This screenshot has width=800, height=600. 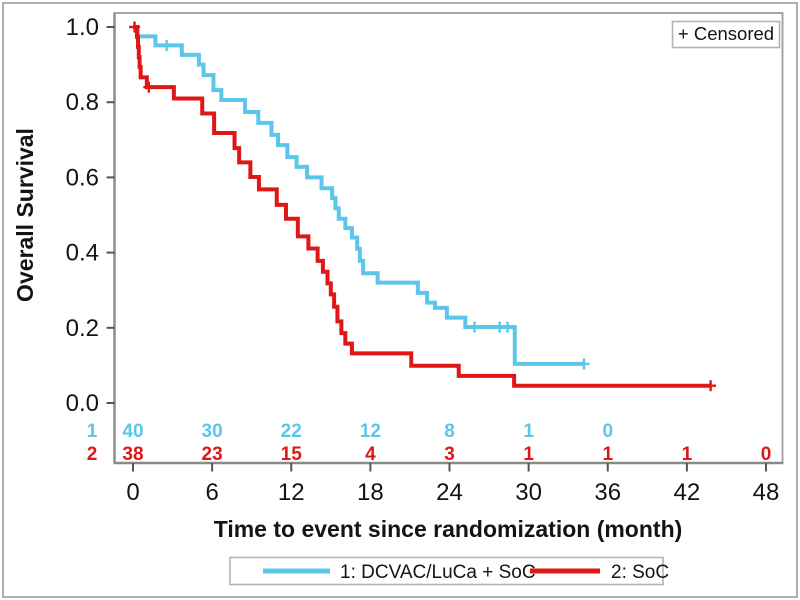 What do you see at coordinates (438, 572) in the screenshot?
I see `legend-label-group1: 1: DCVAC/LuCa + SoC` at bounding box center [438, 572].